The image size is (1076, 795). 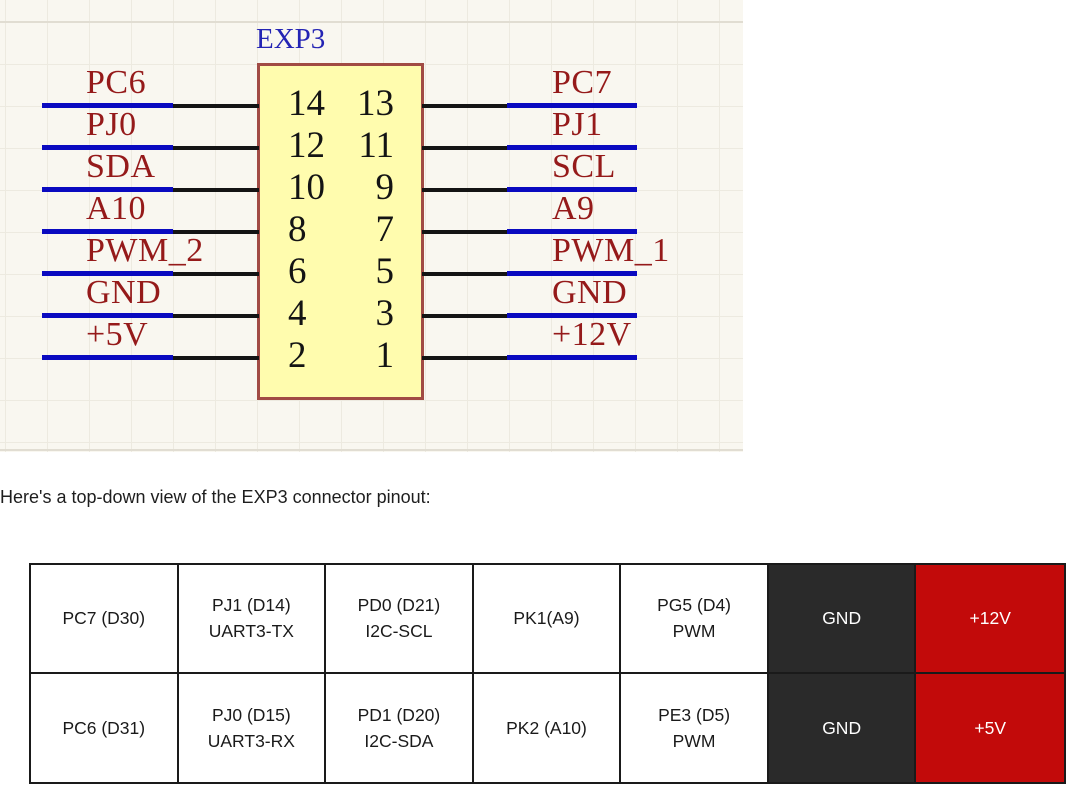 I want to click on pinout-cell-line: UART3-TX, so click(x=251, y=631).